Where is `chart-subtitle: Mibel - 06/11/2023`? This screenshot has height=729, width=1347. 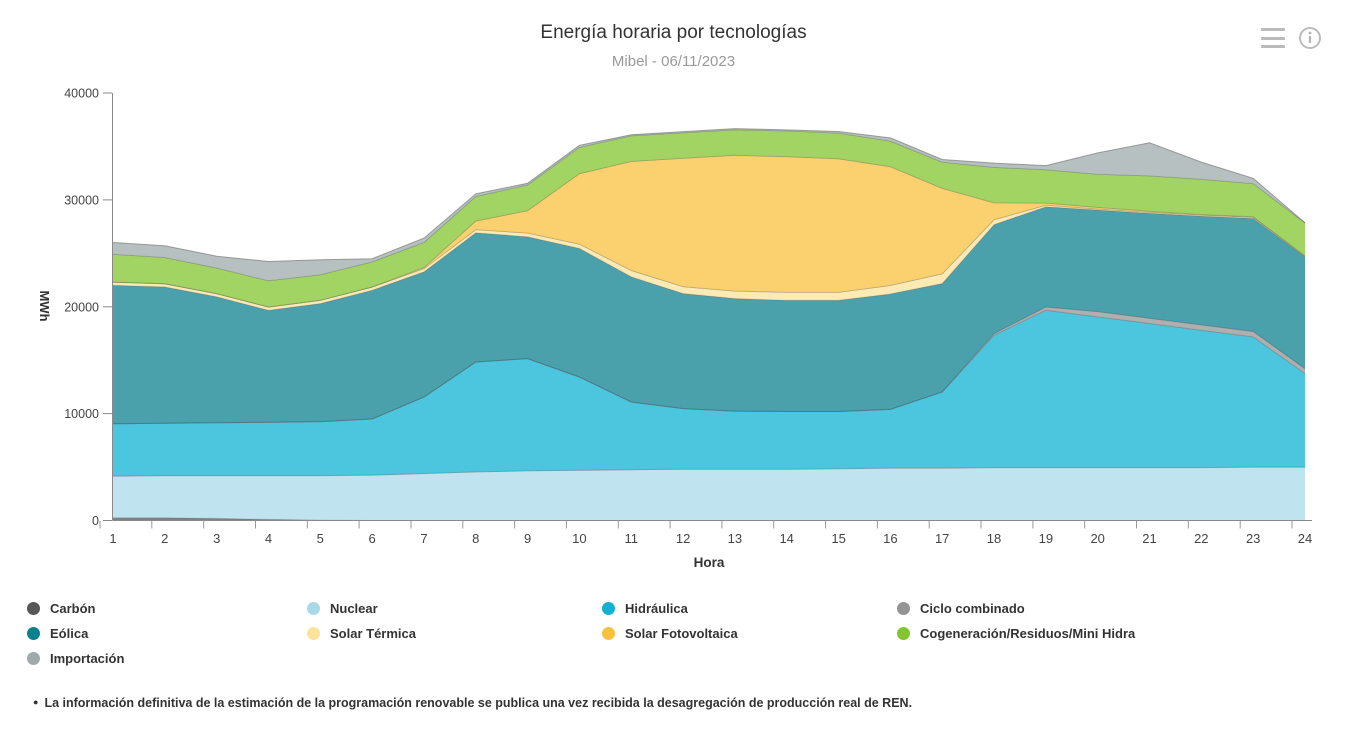 chart-subtitle: Mibel - 06/11/2023 is located at coordinates (673, 61).